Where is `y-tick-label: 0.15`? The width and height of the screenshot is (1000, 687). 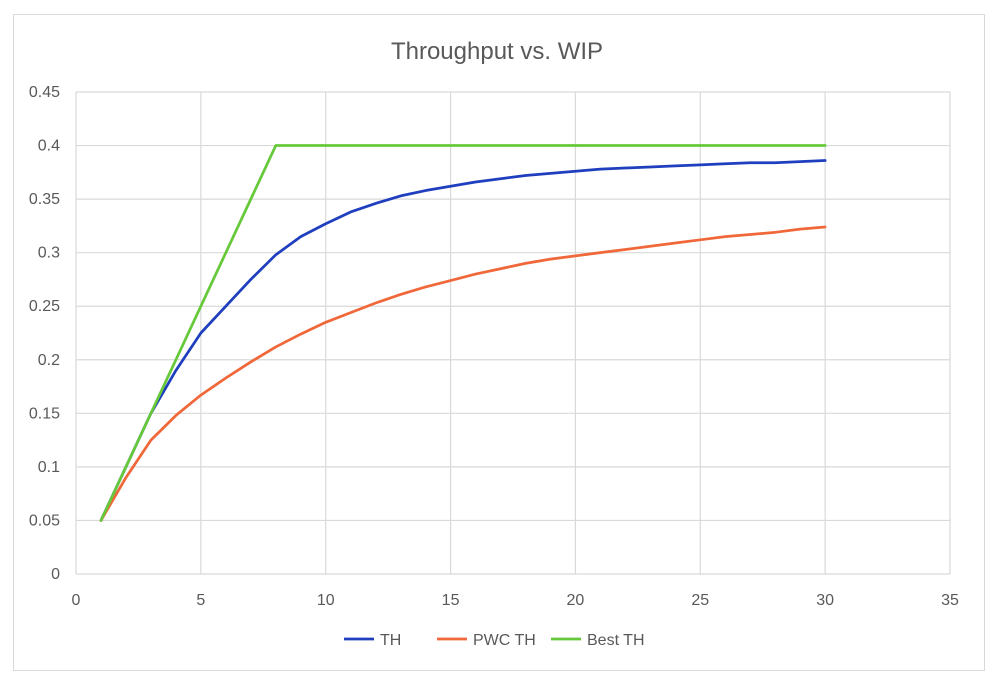 y-tick-label: 0.15 is located at coordinates (44, 413).